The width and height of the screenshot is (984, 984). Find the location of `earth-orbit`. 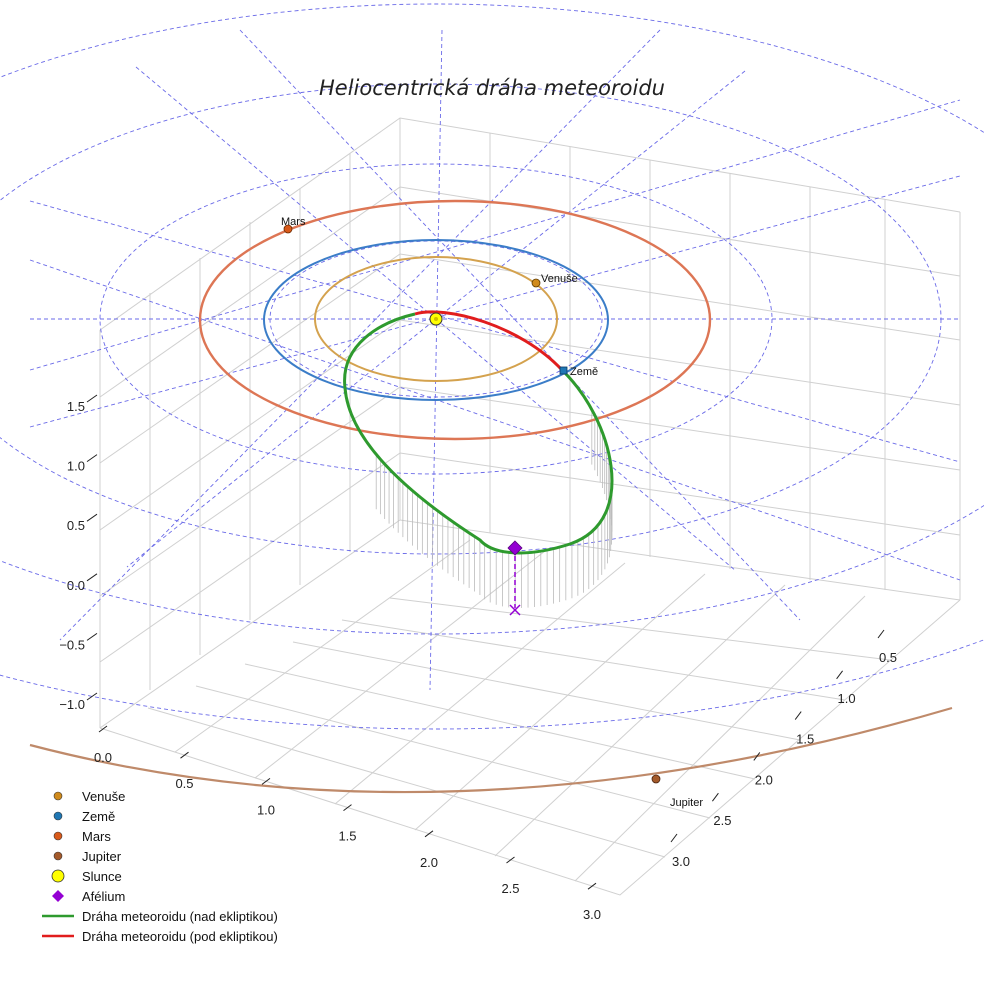

earth-orbit is located at coordinates (436, 320).